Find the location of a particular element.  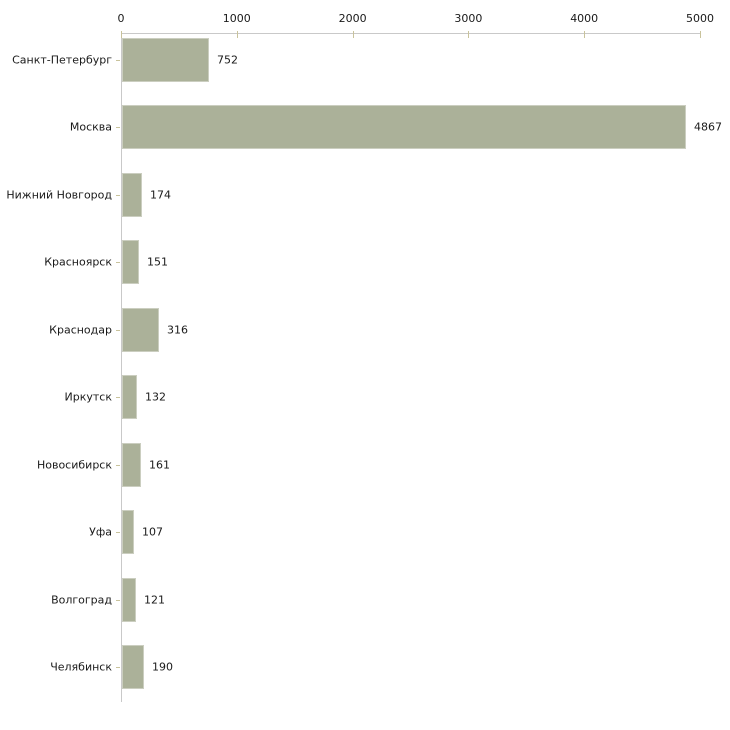

category-label: Волгоград is located at coordinates (81, 599).